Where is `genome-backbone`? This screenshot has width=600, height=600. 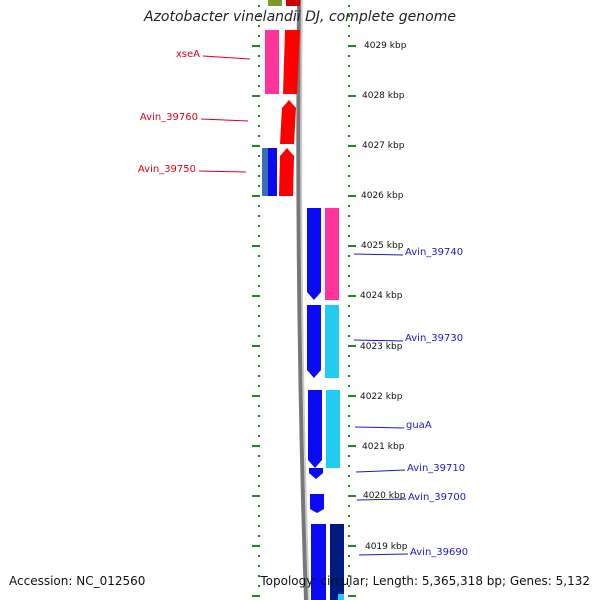
genome-backbone is located at coordinates (302, 300).